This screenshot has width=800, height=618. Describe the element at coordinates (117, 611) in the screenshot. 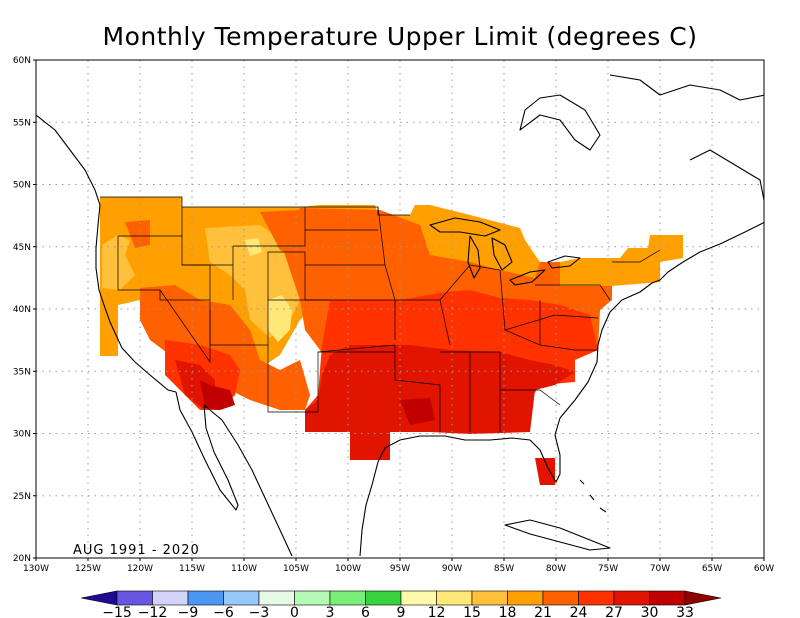

I see `colorbar-label: −15` at that location.